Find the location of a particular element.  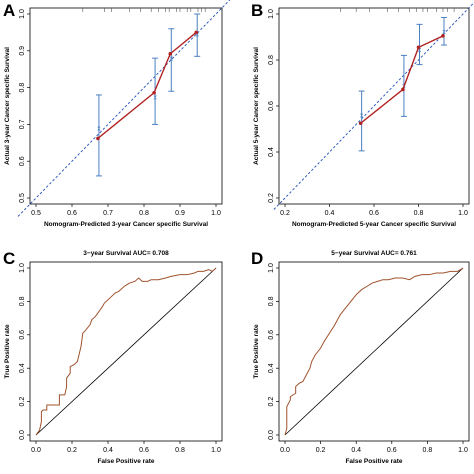

panel-letter: A is located at coordinates (9, 10).